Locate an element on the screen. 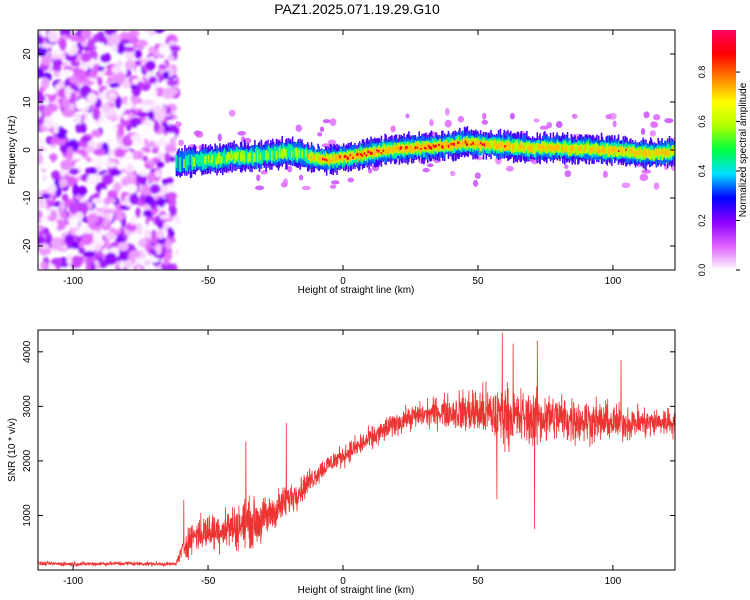 This screenshot has width=750, height=600. spectrogram-x-label: Height of straight line (km) is located at coordinates (356, 290).